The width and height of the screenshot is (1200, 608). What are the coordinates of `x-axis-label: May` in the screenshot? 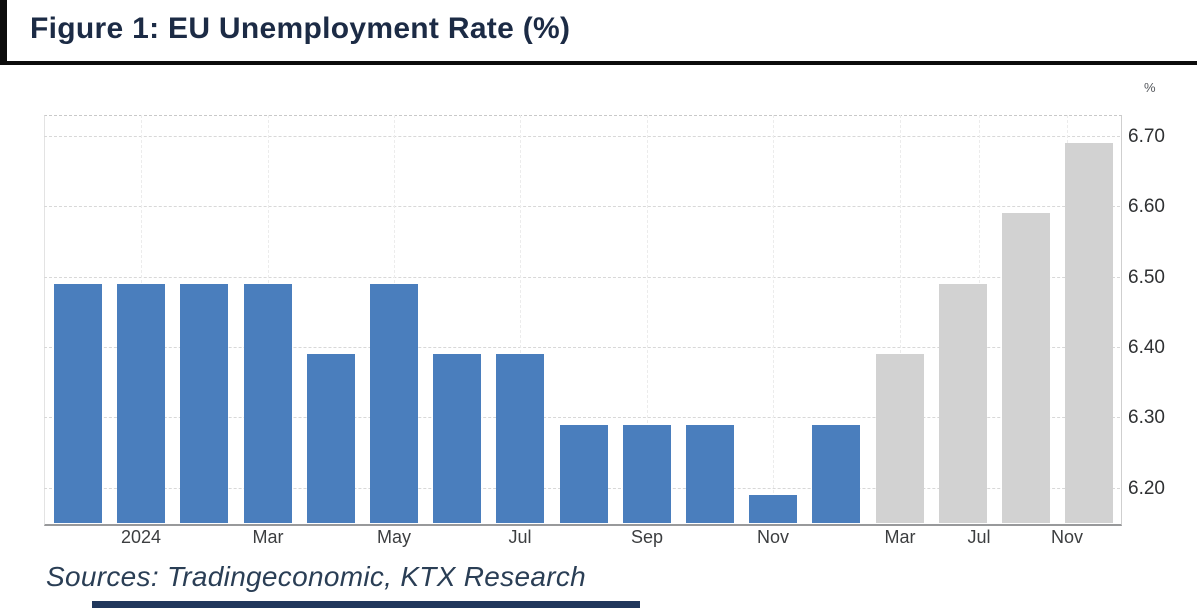 It's located at (393, 537).